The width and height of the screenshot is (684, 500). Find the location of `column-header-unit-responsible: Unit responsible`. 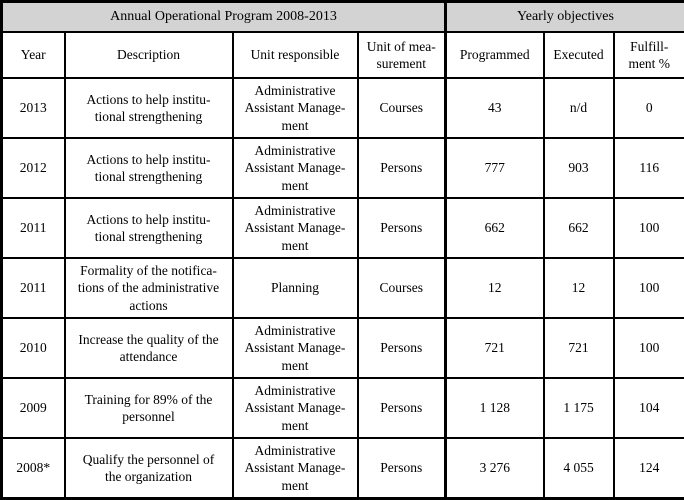

column-header-unit-responsible: Unit responsible is located at coordinates (295, 55).